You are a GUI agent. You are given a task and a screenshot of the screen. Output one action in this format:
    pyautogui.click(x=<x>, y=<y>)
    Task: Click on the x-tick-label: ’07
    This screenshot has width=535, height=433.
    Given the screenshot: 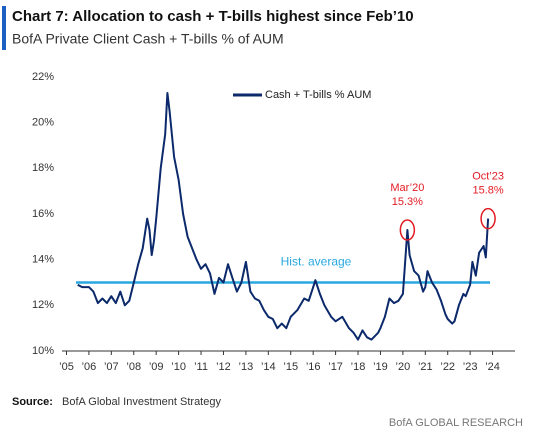 What is the action you would take?
    pyautogui.click(x=111, y=367)
    